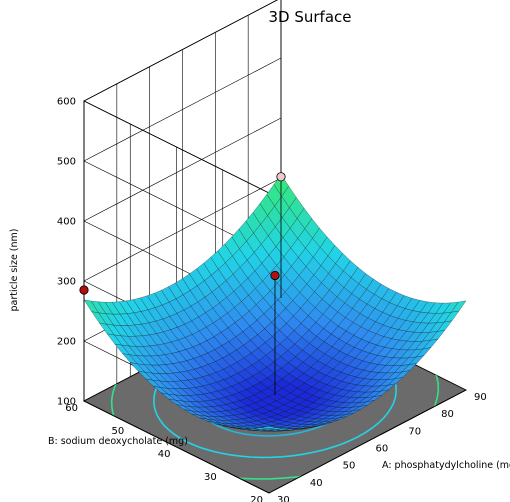 This screenshot has height=502, width=510. Describe the element at coordinates (447, 414) in the screenshot. I see `x-tick-label: 80` at that location.